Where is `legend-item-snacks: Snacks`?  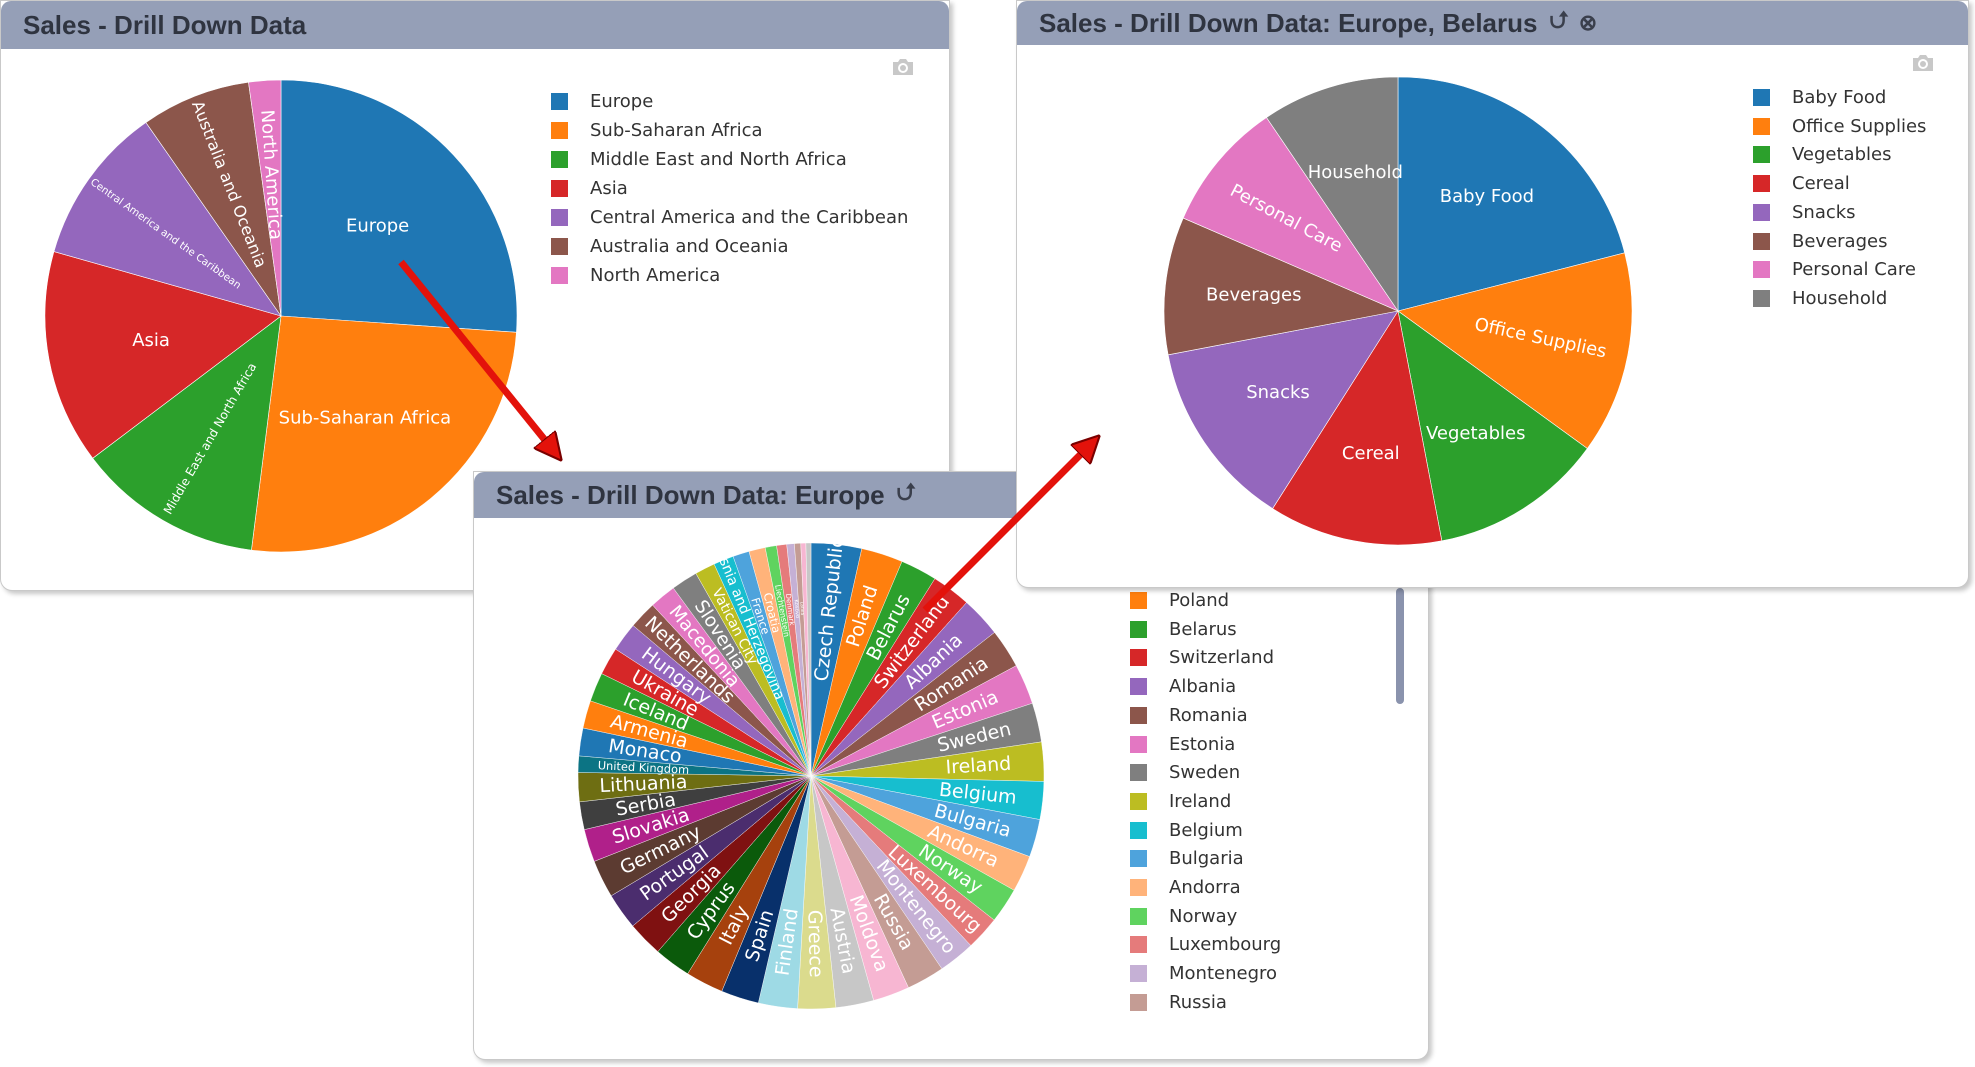
legend-item-snacks: Snacks is located at coordinates (1804, 212).